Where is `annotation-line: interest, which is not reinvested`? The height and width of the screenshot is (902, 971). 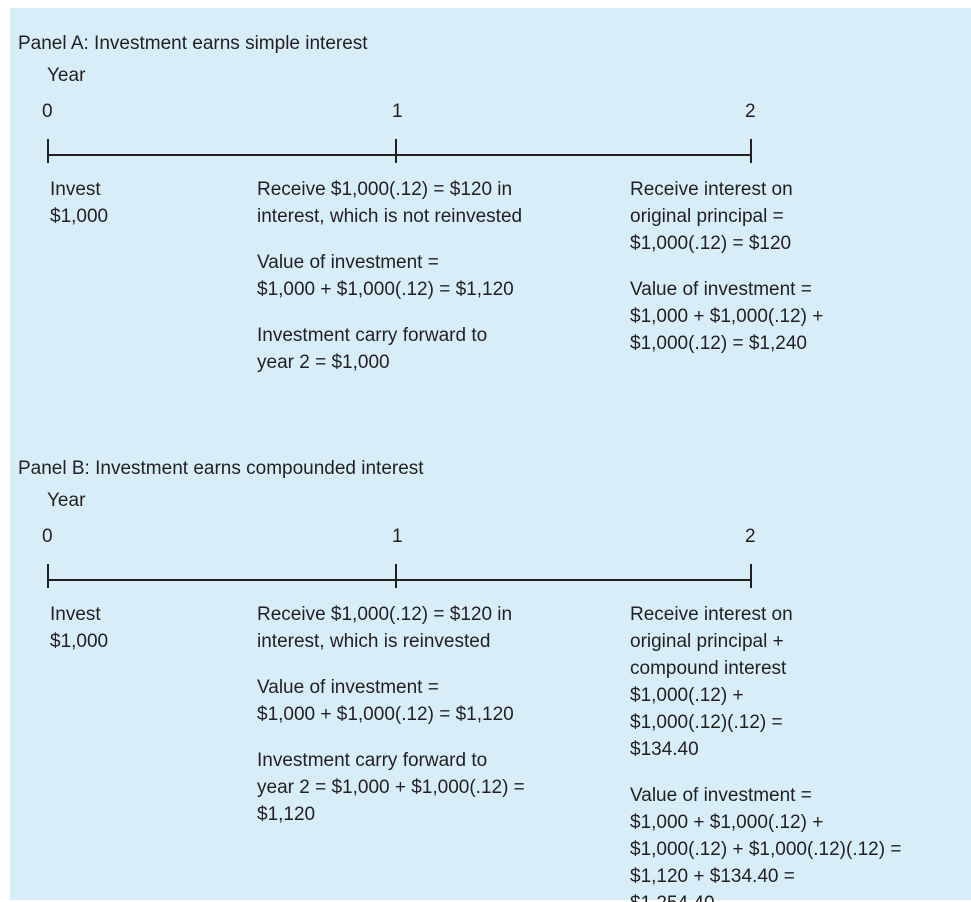 annotation-line: interest, which is not reinvested is located at coordinates (389, 216).